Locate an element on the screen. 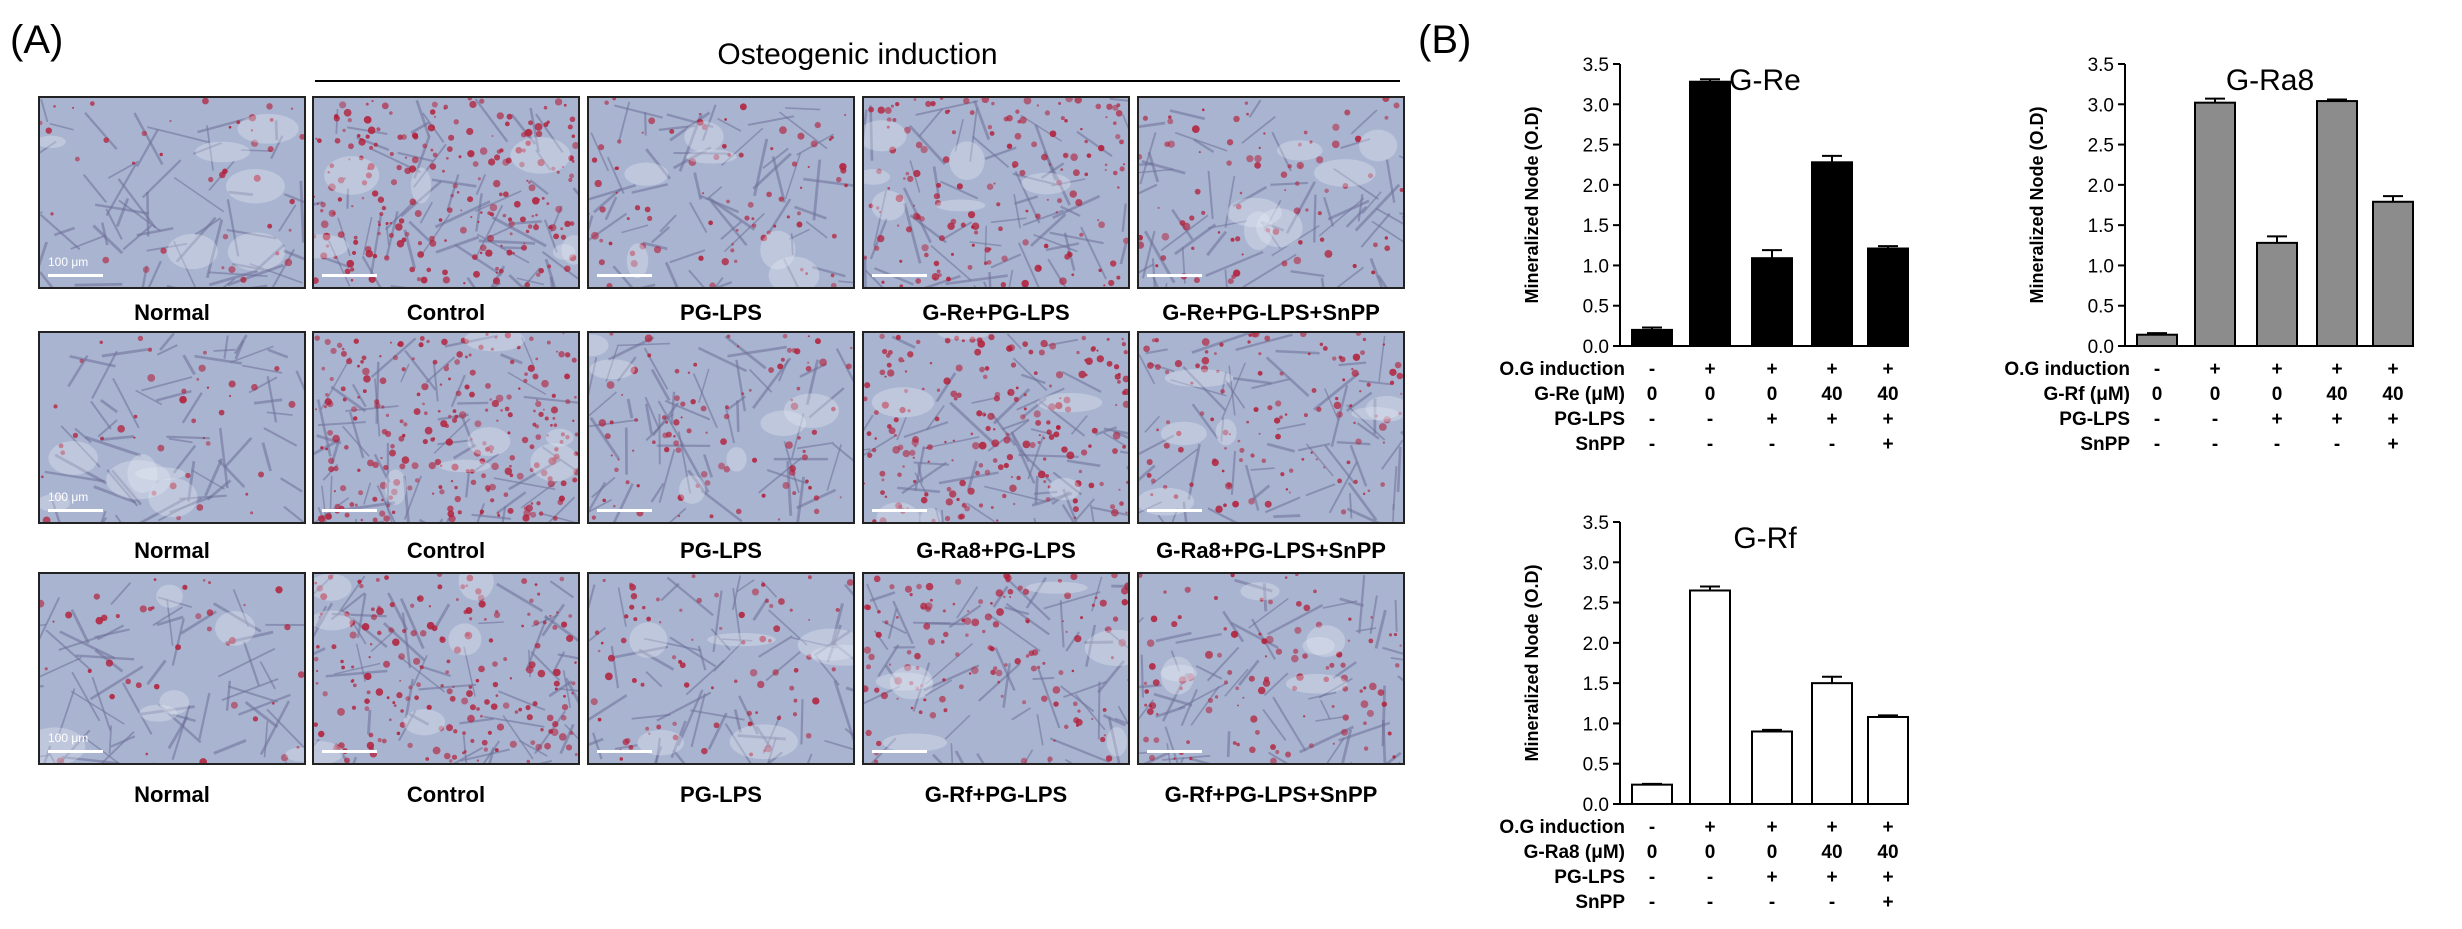 The width and height of the screenshot is (2462, 929). y-tick-label: 3.0 is located at coordinates (1596, 105).